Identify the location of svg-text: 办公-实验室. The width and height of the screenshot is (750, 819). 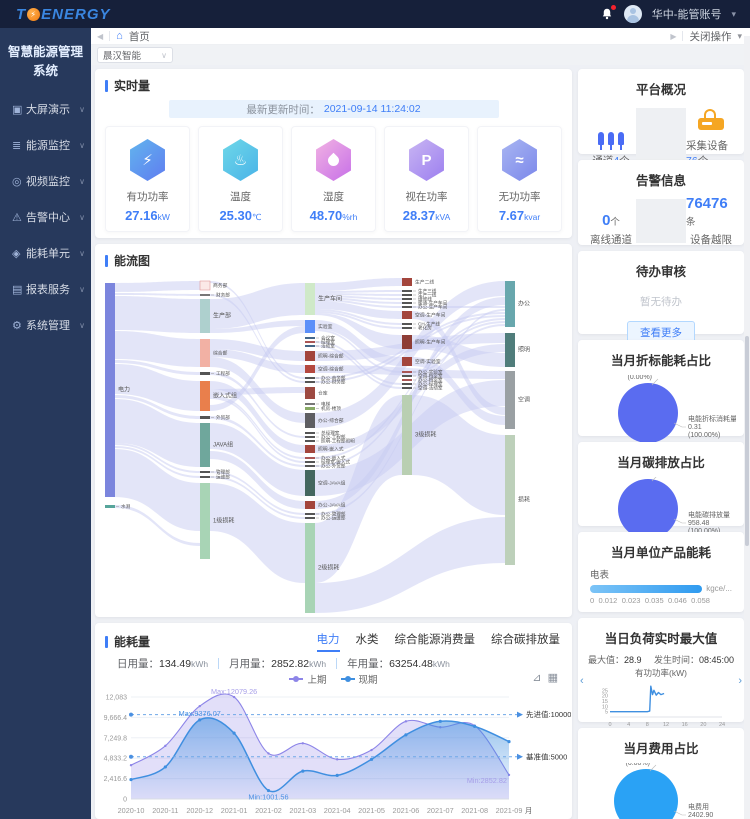
(430, 372).